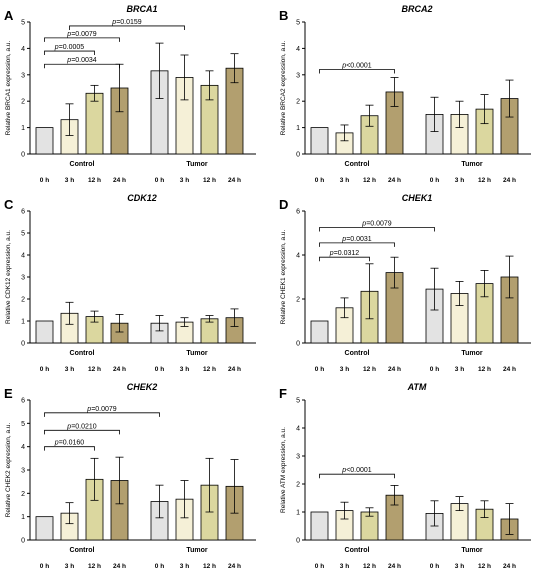  What do you see at coordinates (69, 443) in the screenshot?
I see `p-value-label: p=0.0160` at bounding box center [69, 443].